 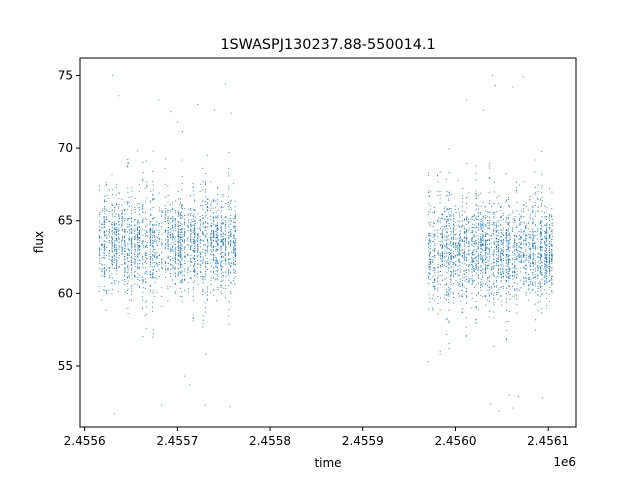 What do you see at coordinates (177, 441) in the screenshot?
I see `x-tick-label: 2.4557` at bounding box center [177, 441].